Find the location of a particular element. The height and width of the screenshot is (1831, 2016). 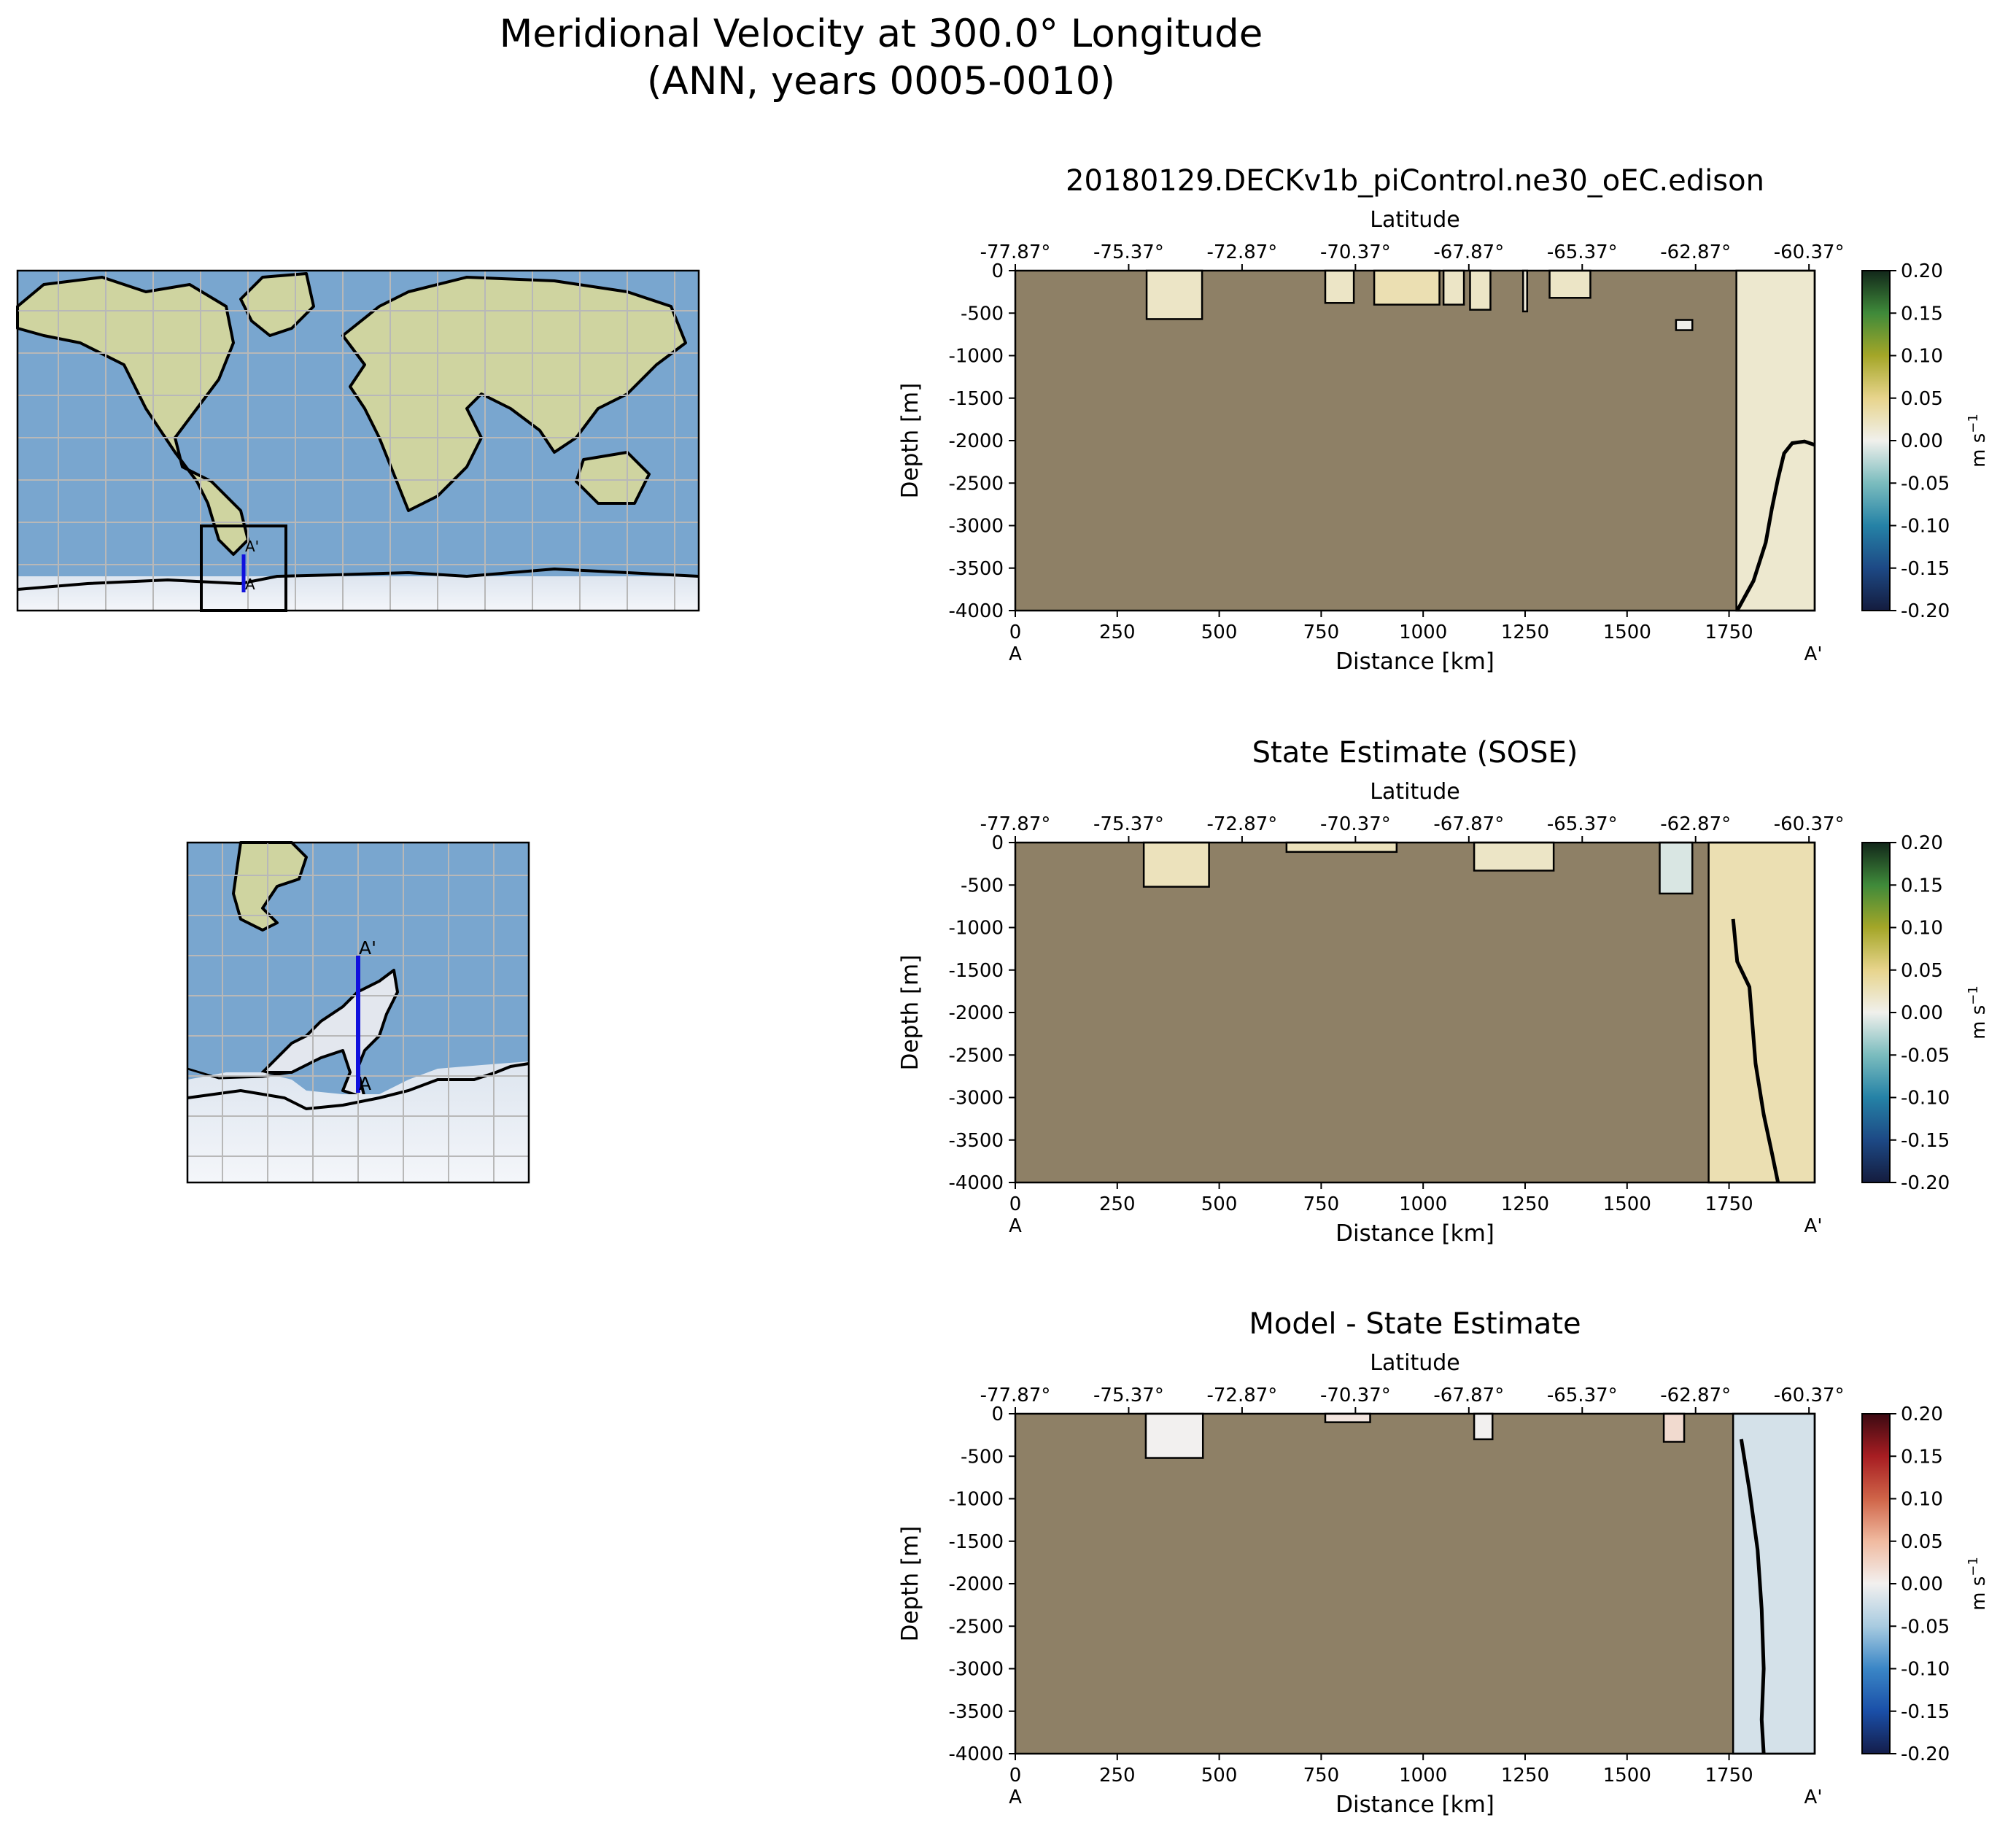

world-map-antarctic-coast is located at coordinates (358, 579).